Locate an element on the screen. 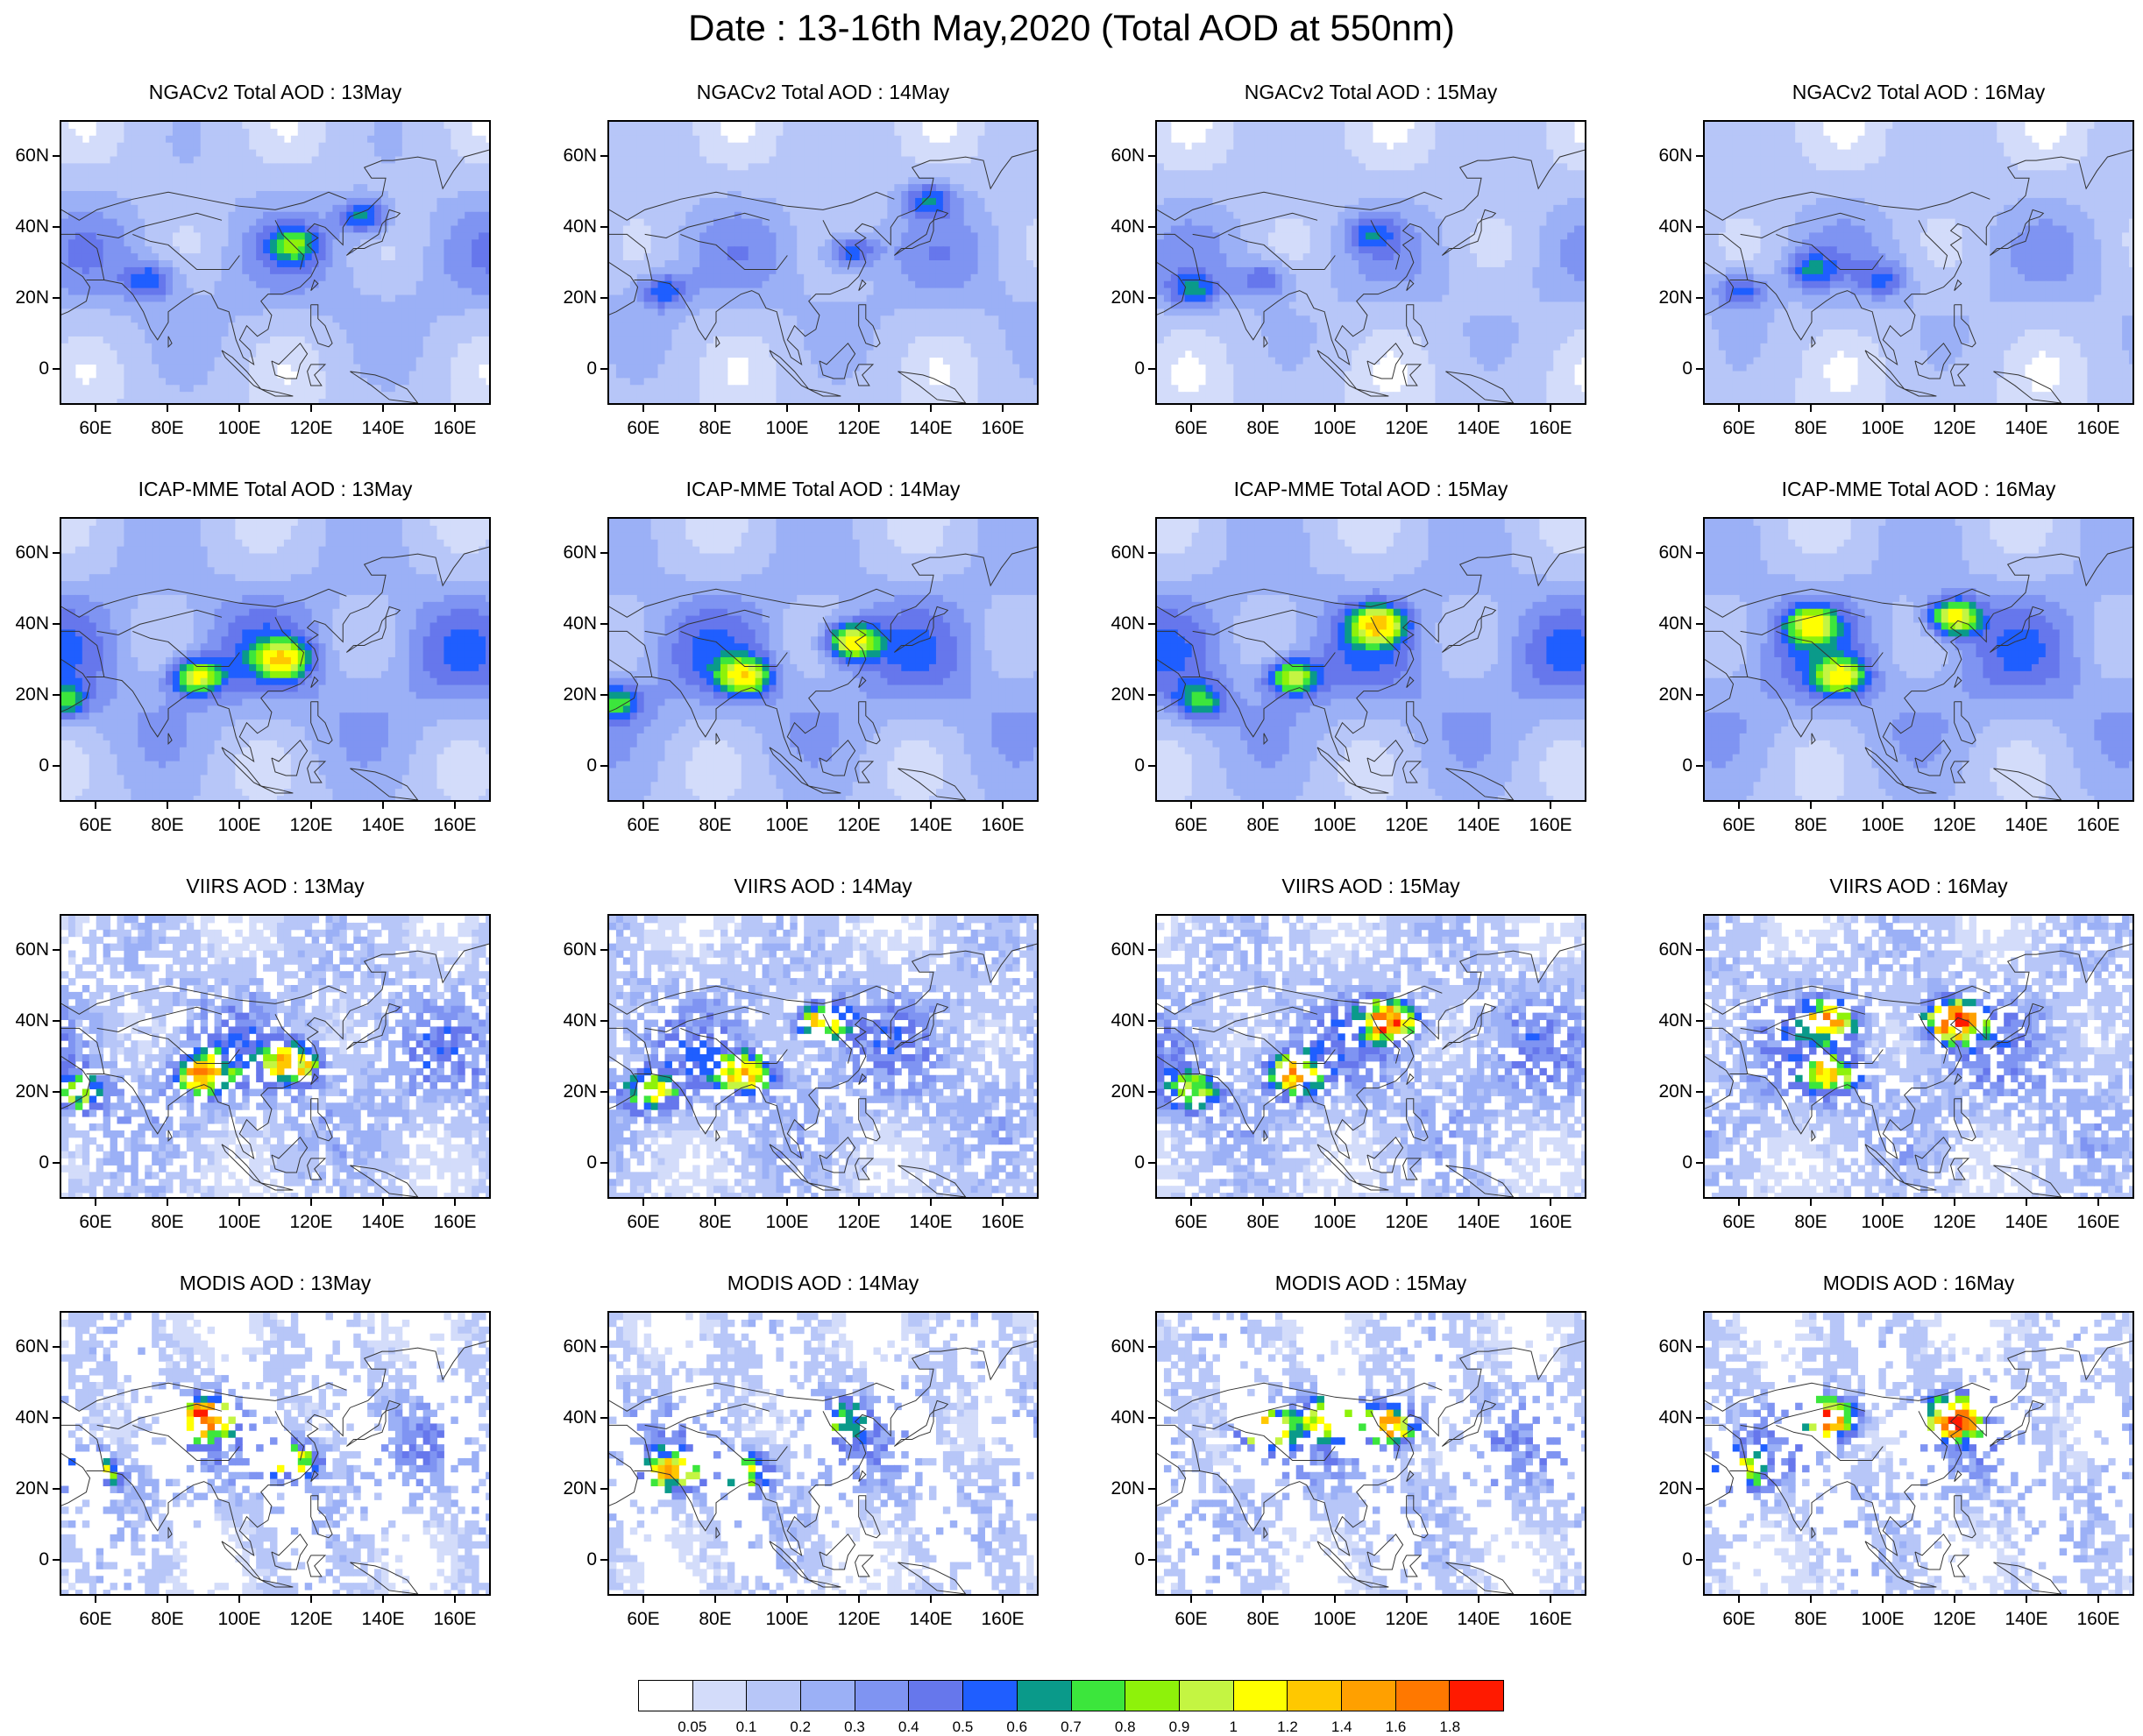  lon-tick-label: 60E is located at coordinates (643, 825).